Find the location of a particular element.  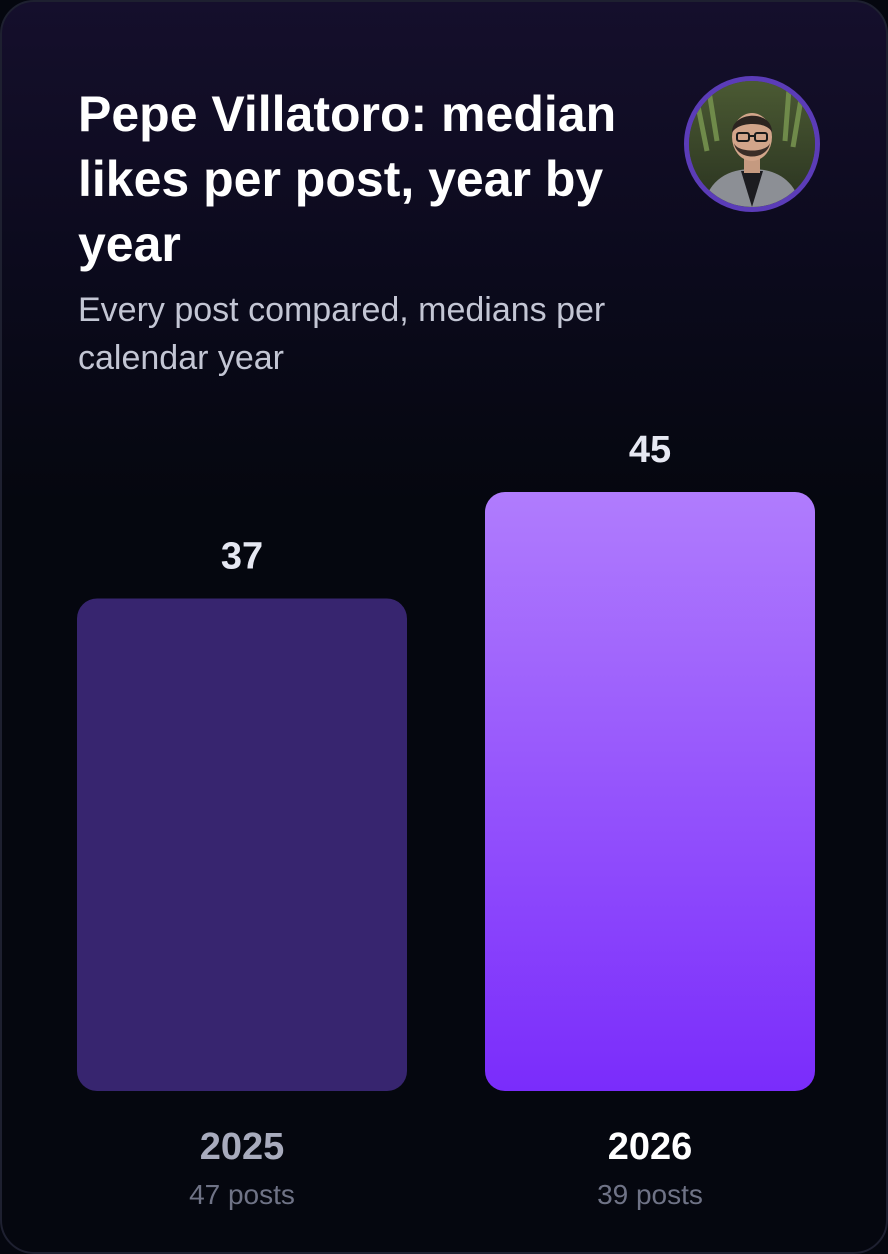

value-label-2025: 37 is located at coordinates (242, 556).